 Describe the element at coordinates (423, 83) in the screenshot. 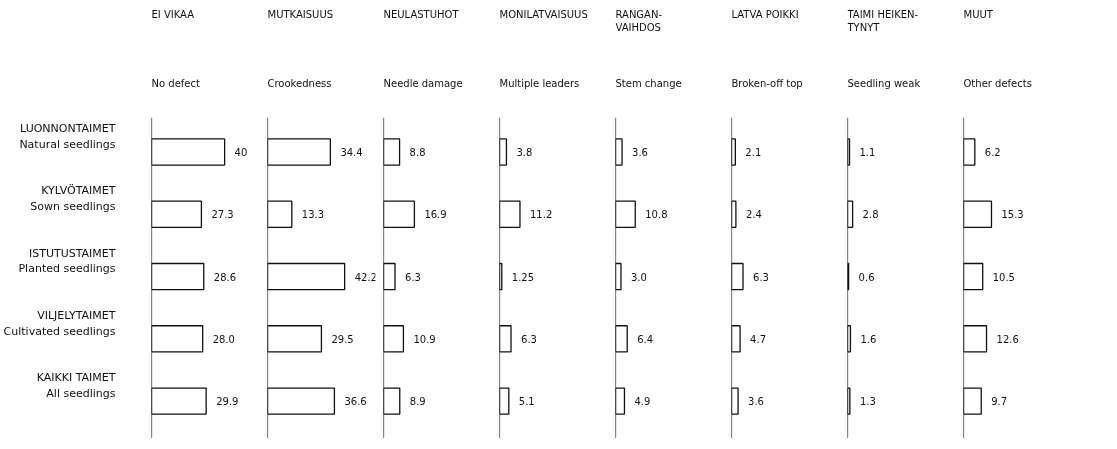

I see `chart-subtitle: Needle damage` at that location.